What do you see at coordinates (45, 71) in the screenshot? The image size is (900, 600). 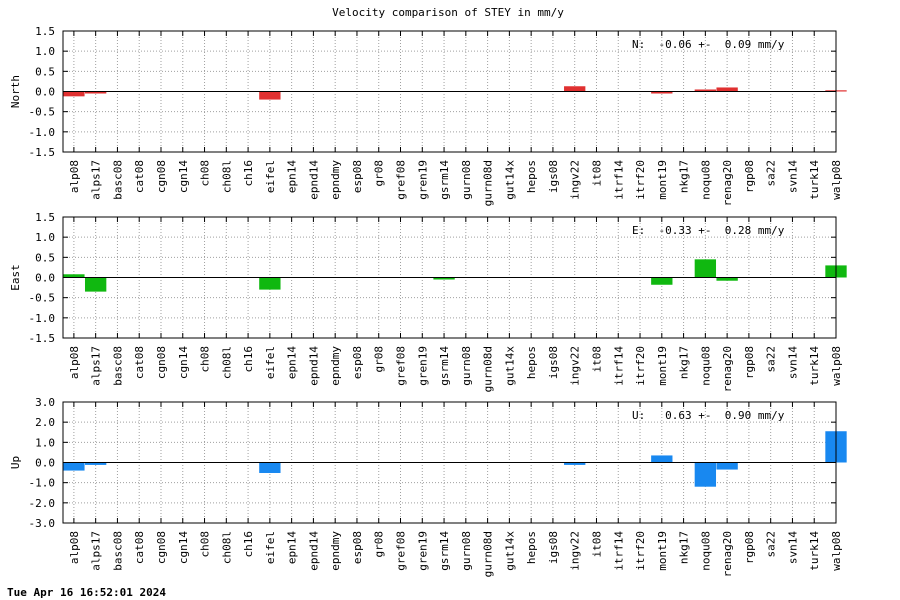 I see `y-tick-label: 0.5` at bounding box center [45, 71].